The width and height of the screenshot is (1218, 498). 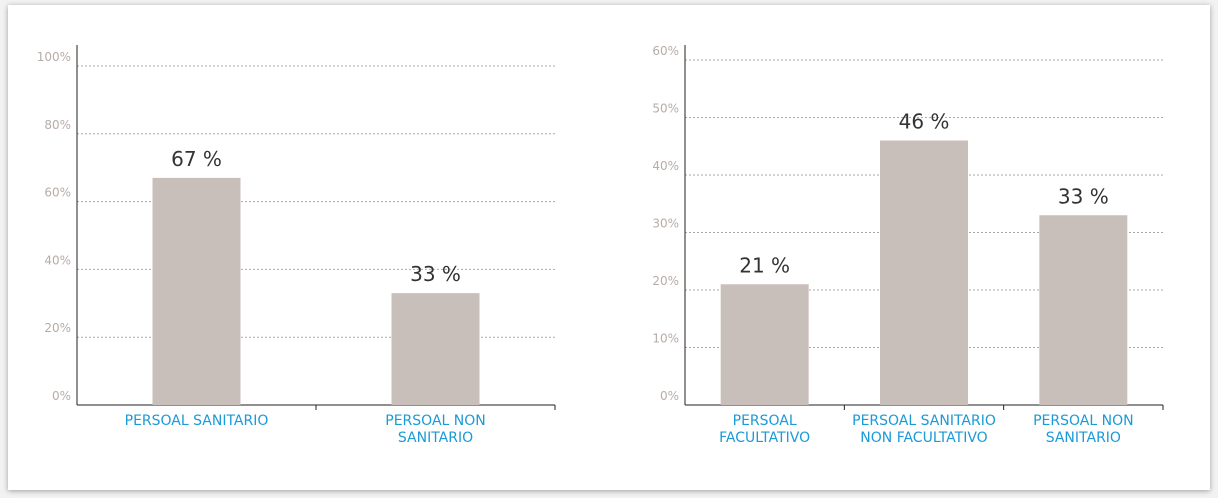 What do you see at coordinates (665, 109) in the screenshot?
I see `y-tick-label: 50%` at bounding box center [665, 109].